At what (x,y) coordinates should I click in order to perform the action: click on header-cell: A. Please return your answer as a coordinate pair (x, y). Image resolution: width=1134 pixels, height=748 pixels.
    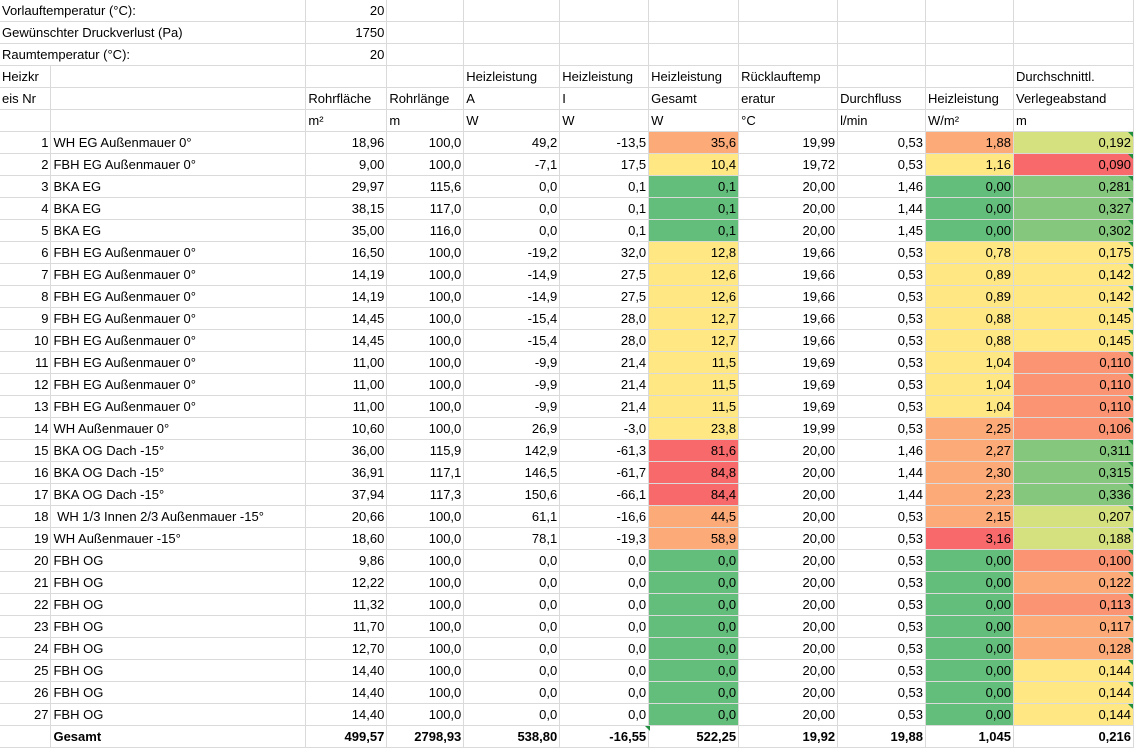
    Looking at the image, I should click on (512, 98).